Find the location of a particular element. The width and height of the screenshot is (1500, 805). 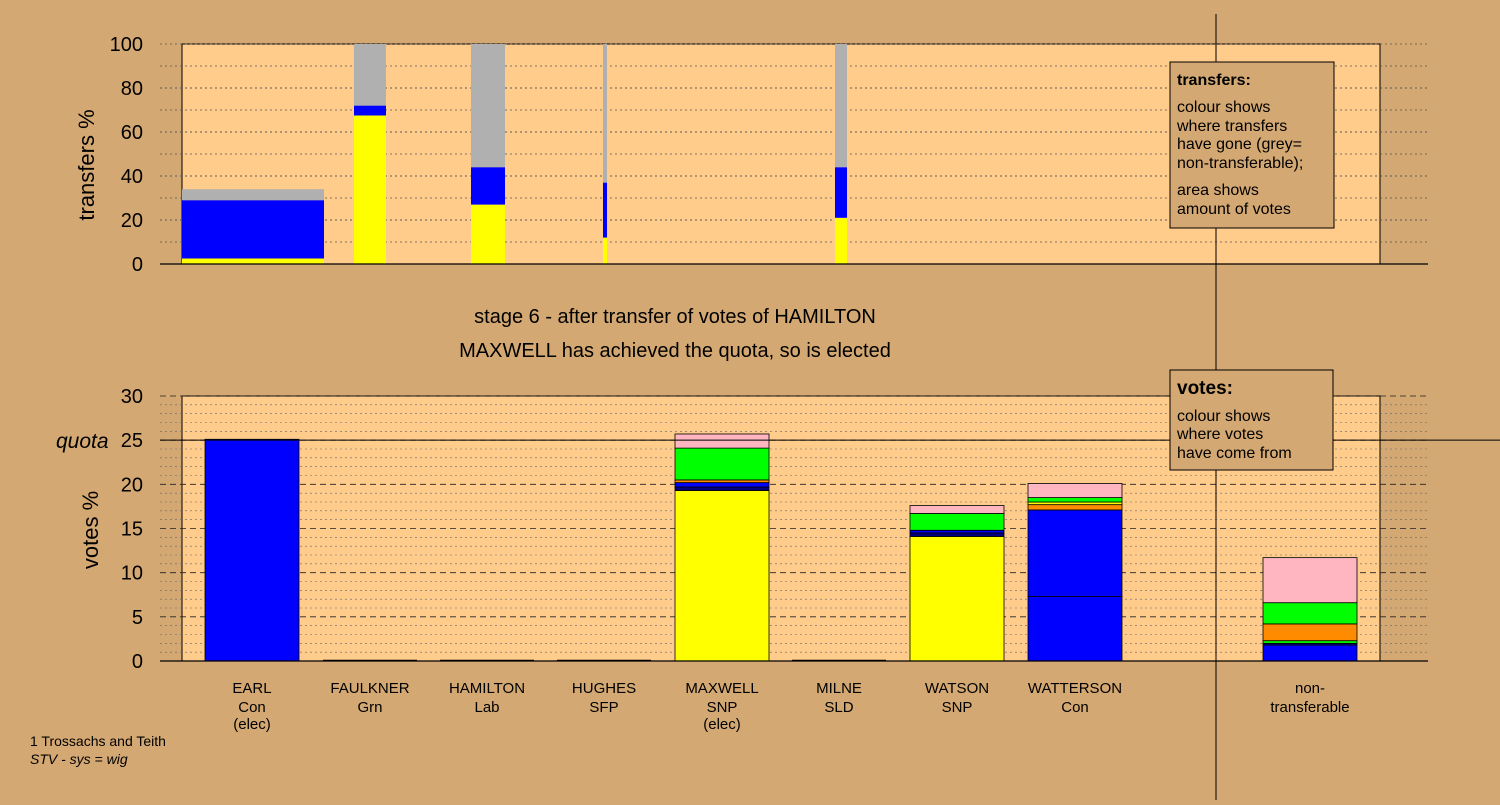

votes-y-tick-label: 10 is located at coordinates (132, 574).